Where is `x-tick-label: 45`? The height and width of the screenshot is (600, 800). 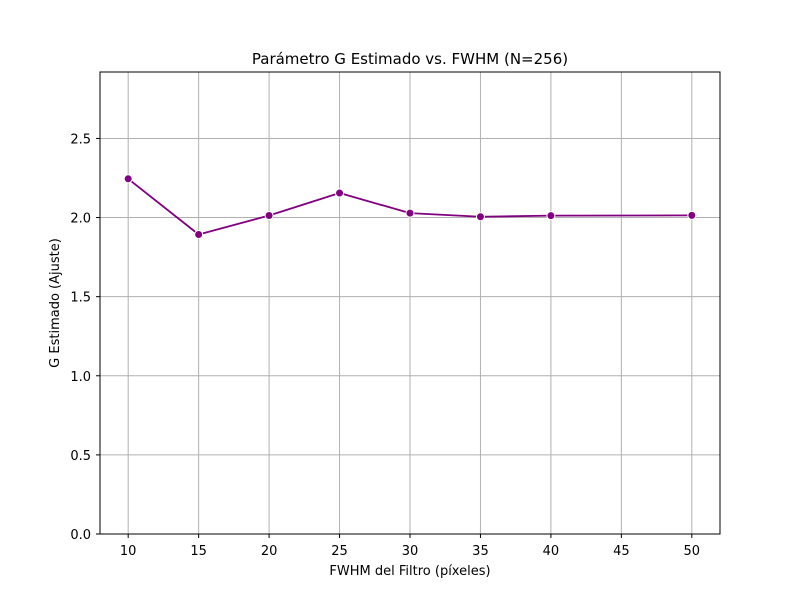 x-tick-label: 45 is located at coordinates (621, 551).